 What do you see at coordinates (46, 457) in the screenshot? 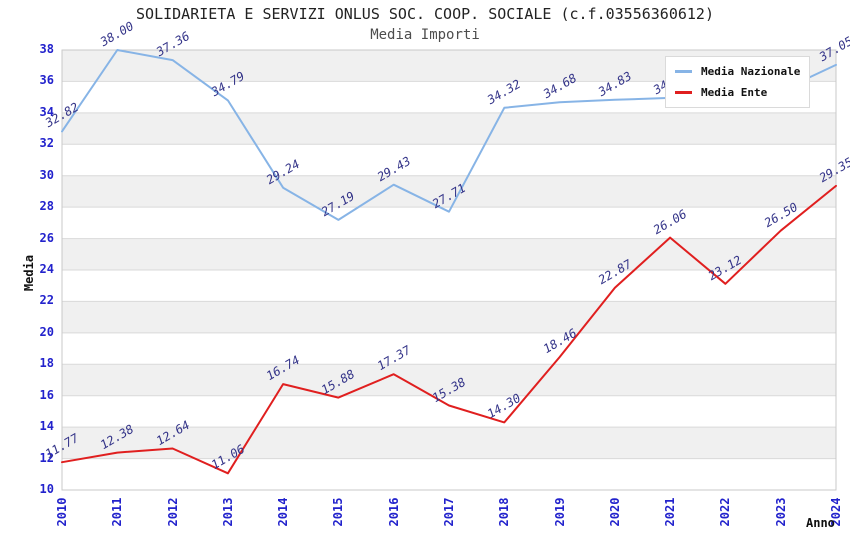
I see `y-tick-label: 12` at bounding box center [46, 457].